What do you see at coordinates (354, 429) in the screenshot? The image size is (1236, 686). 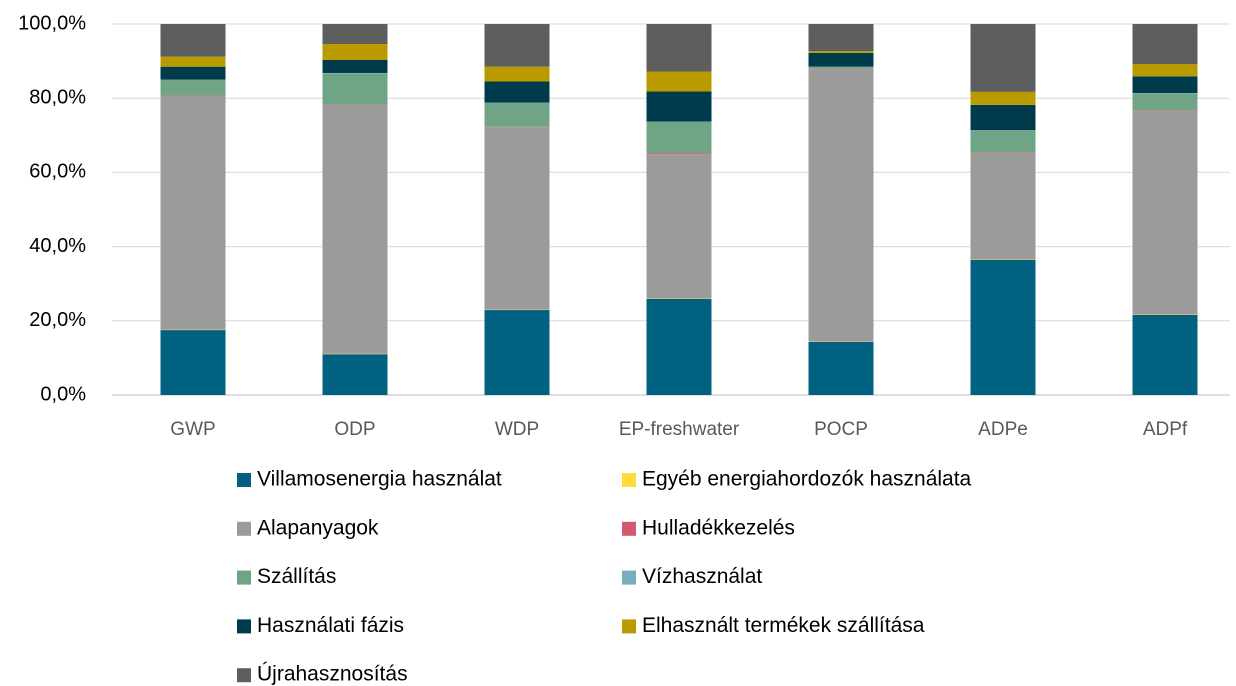 I see `x-tick-label: ODP` at bounding box center [354, 429].